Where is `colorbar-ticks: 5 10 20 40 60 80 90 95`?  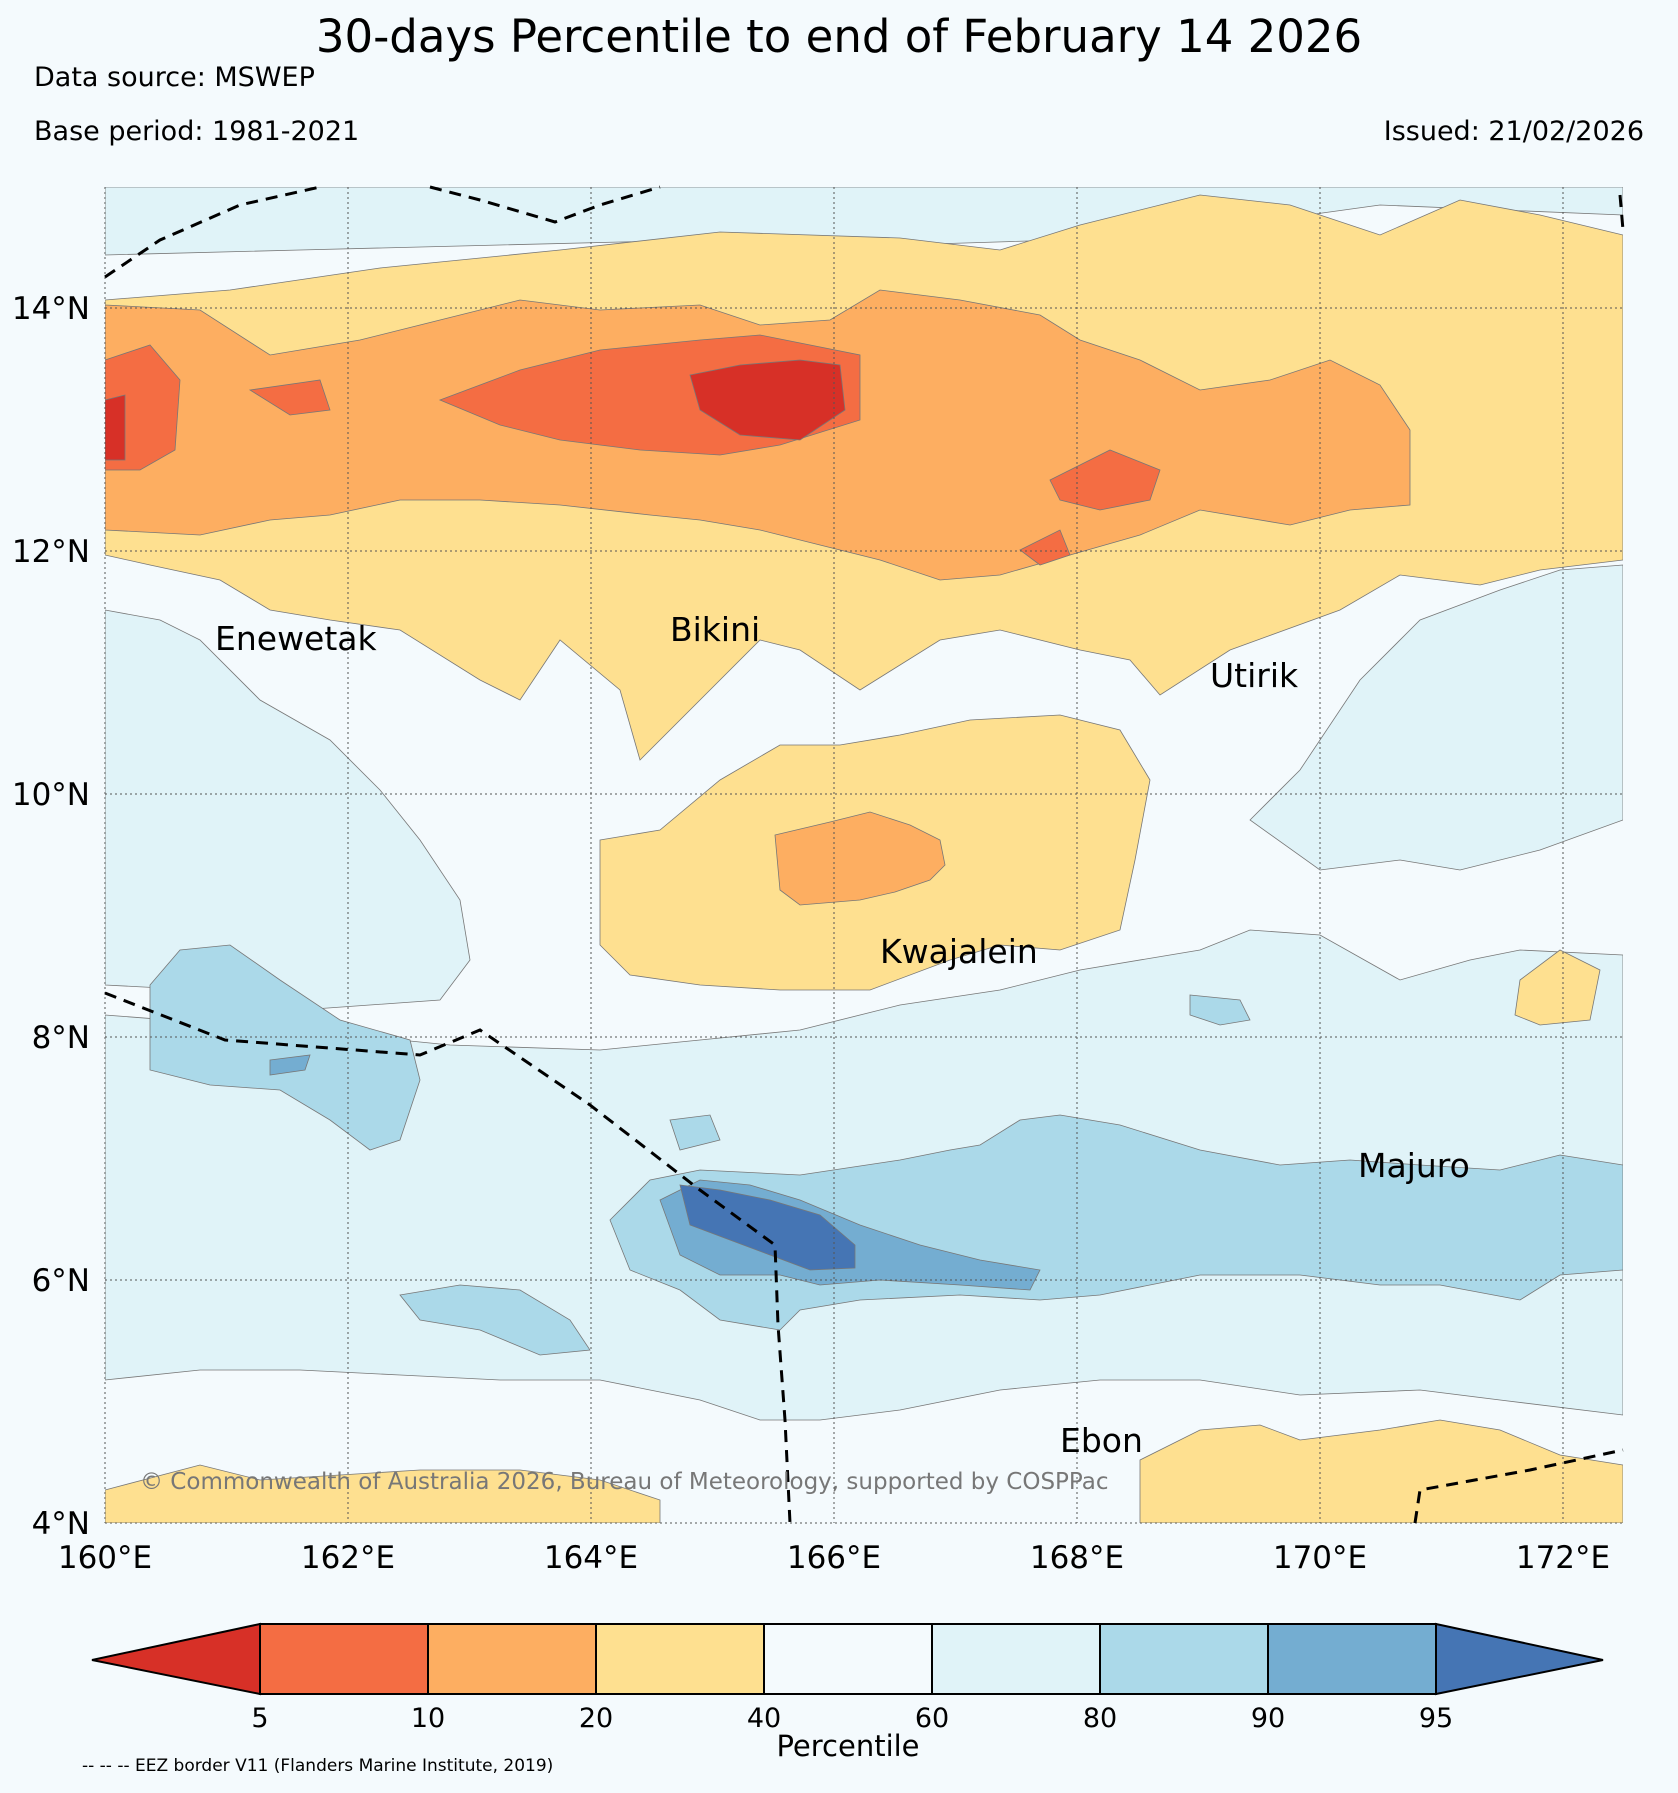
colorbar-ticks: 5 10 20 40 60 80 90 95 is located at coordinates (852, 1718).